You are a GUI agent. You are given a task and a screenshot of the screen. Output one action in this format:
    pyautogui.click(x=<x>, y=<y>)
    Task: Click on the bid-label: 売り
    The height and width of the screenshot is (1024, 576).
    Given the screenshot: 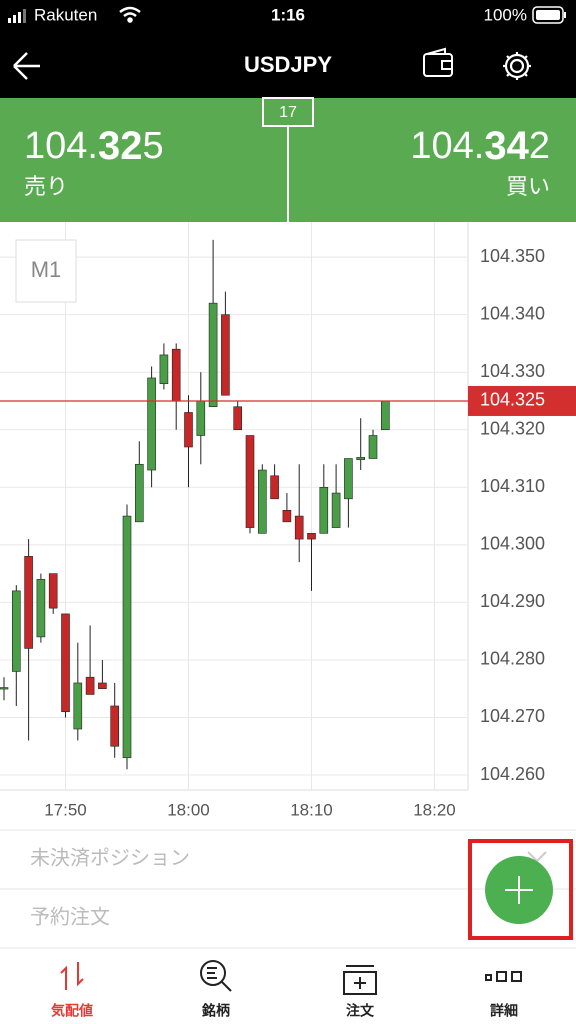 What is the action you would take?
    pyautogui.click(x=46, y=186)
    